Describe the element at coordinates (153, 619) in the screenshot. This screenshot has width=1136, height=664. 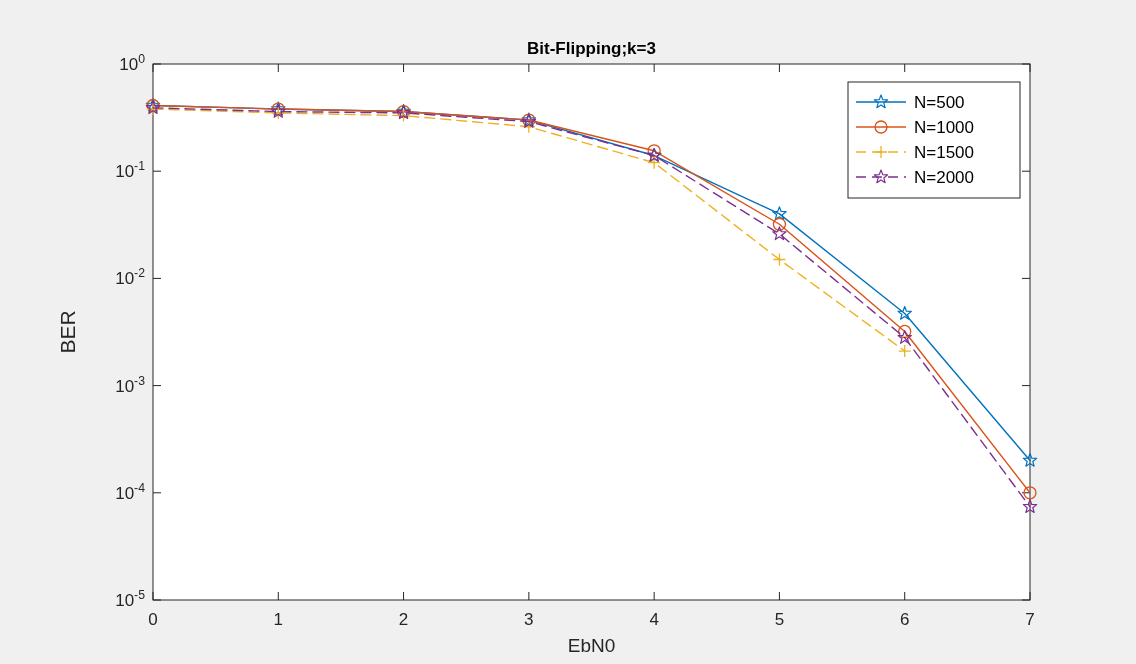
I see `x-tick-label: 0` at that location.